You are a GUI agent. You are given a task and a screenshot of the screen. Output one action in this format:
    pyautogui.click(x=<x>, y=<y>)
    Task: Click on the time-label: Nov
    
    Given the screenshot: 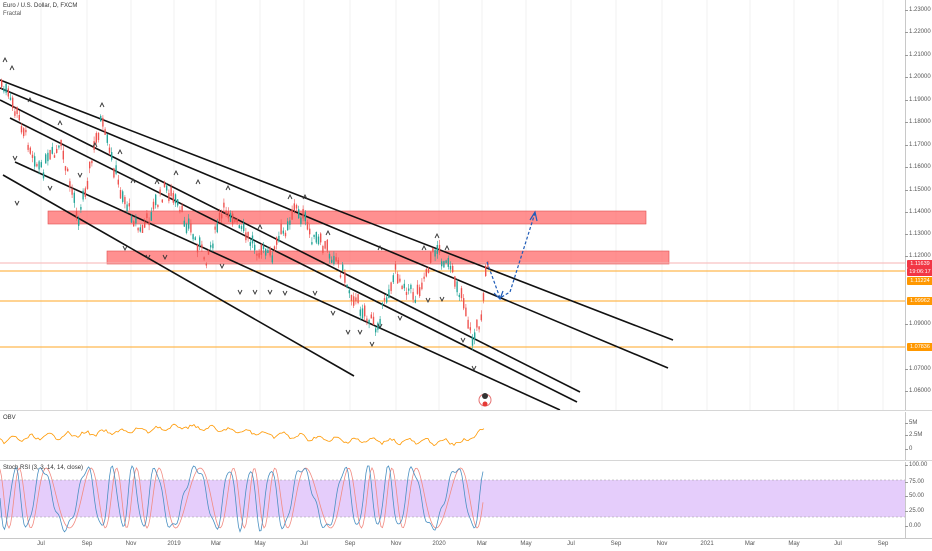 What is the action you would take?
    pyautogui.click(x=396, y=544)
    